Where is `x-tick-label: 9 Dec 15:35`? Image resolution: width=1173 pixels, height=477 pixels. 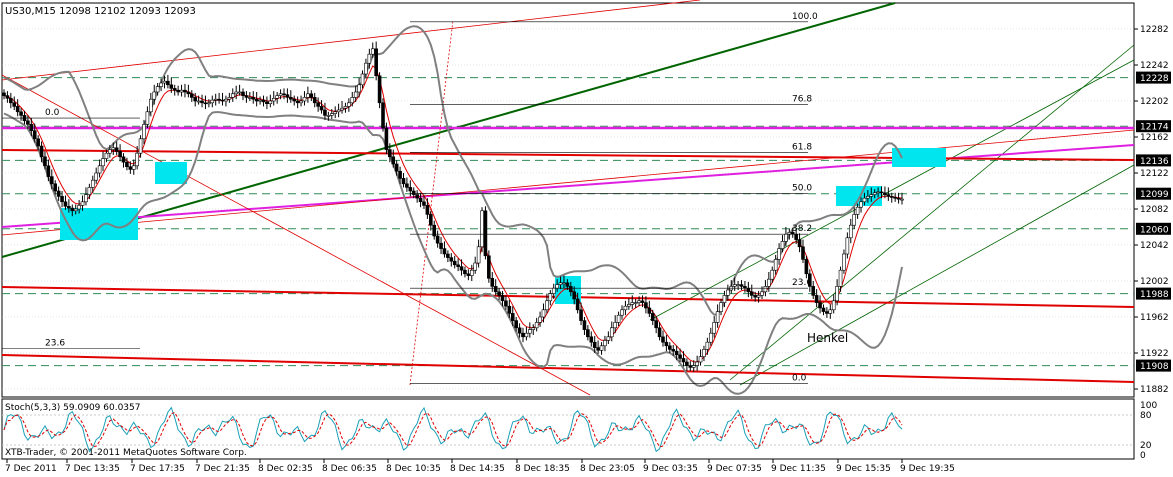
x-tick-label: 9 Dec 15:35 is located at coordinates (863, 469).